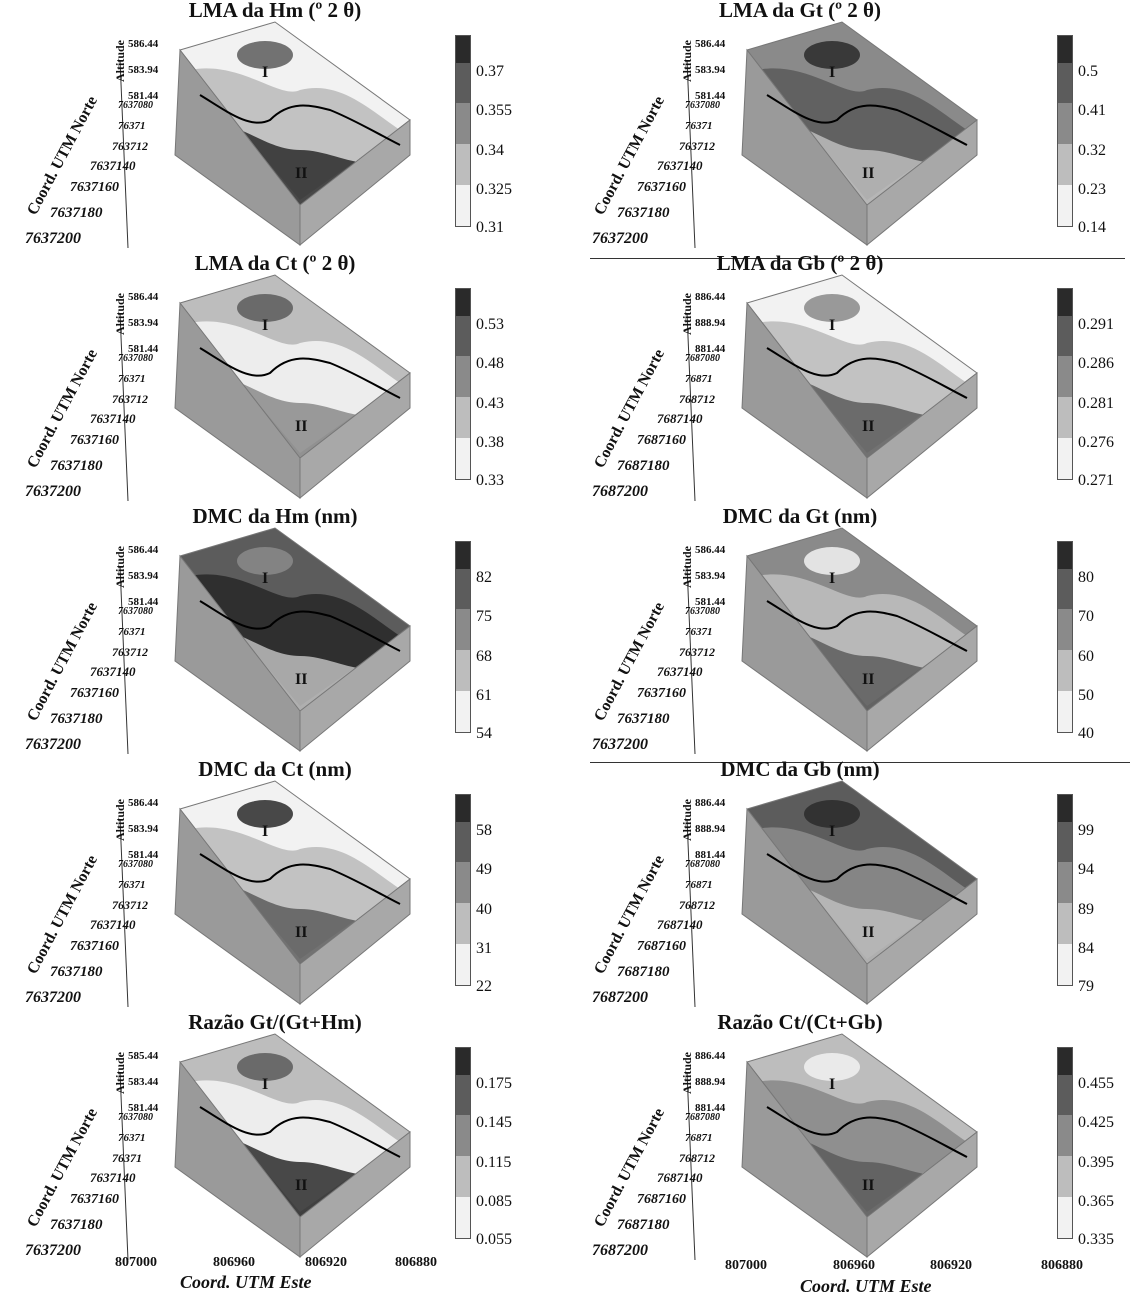  I want to click on north-tick: 768712, so click(697, 1158).